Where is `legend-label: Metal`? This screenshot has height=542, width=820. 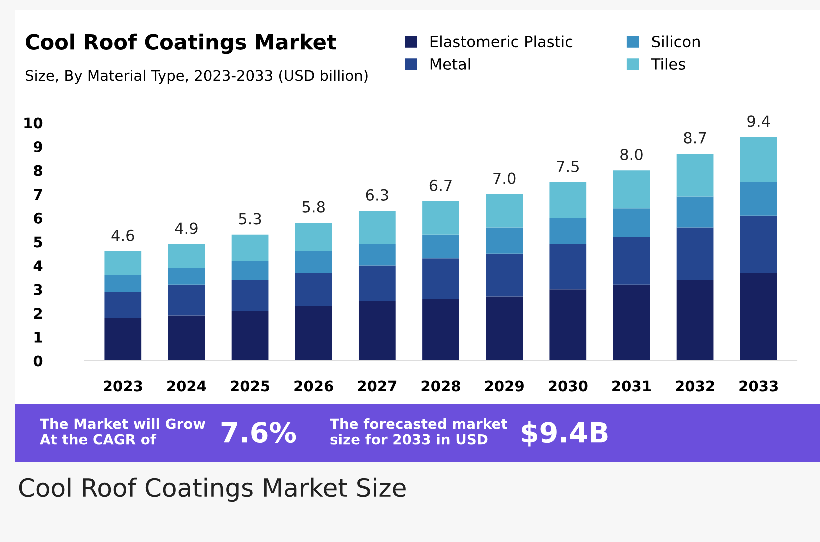 legend-label: Metal is located at coordinates (450, 64).